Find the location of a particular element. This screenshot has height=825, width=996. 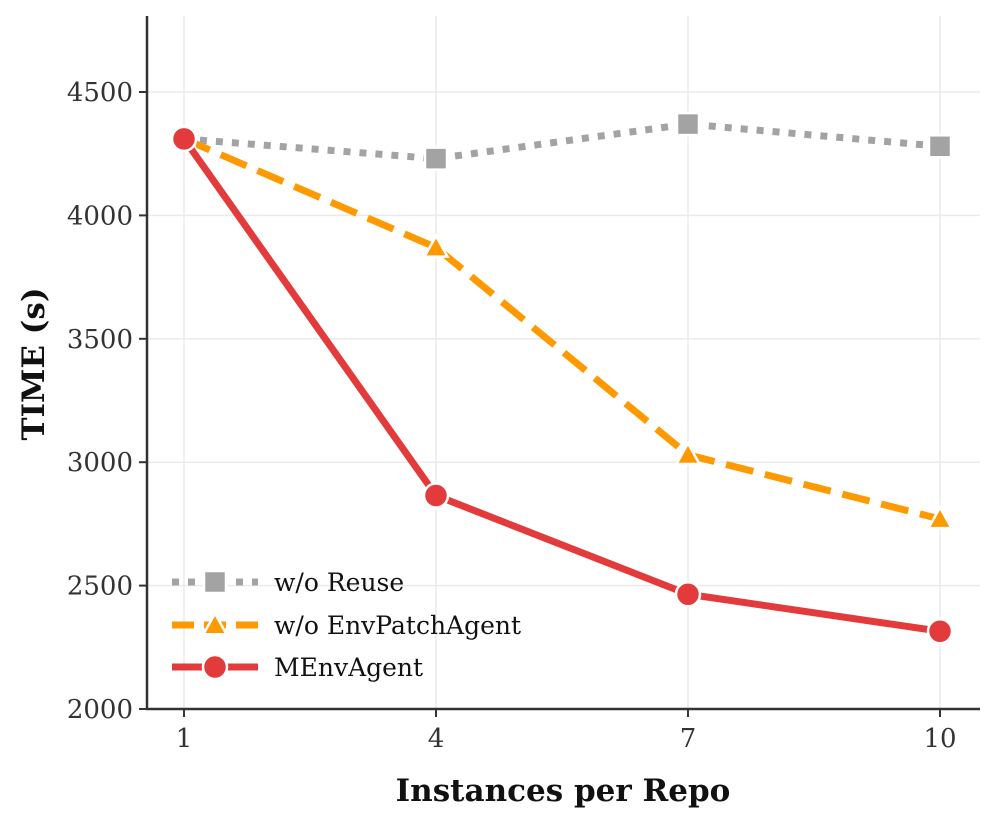

y-tick-label: 2500 is located at coordinates (100, 587).